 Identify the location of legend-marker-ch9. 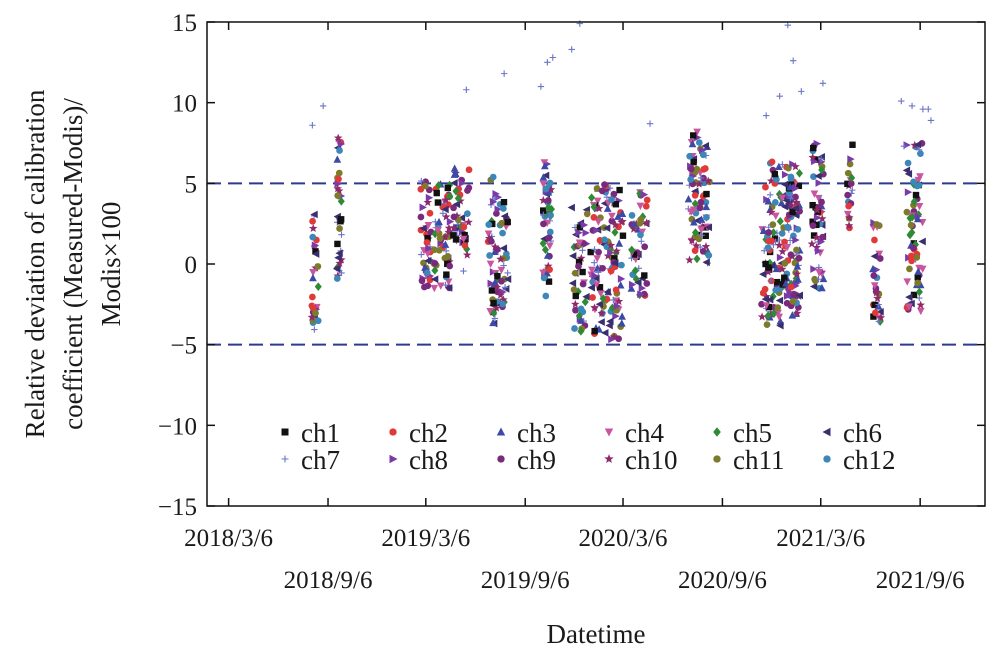
(501, 459).